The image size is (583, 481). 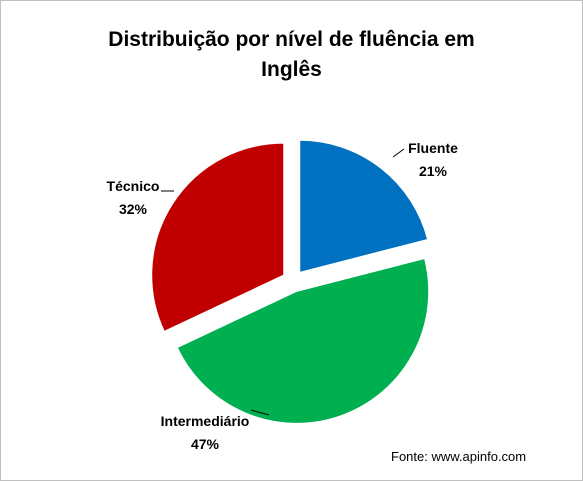 What do you see at coordinates (205, 421) in the screenshot?
I see `slice-label-intermediario: Intermediário` at bounding box center [205, 421].